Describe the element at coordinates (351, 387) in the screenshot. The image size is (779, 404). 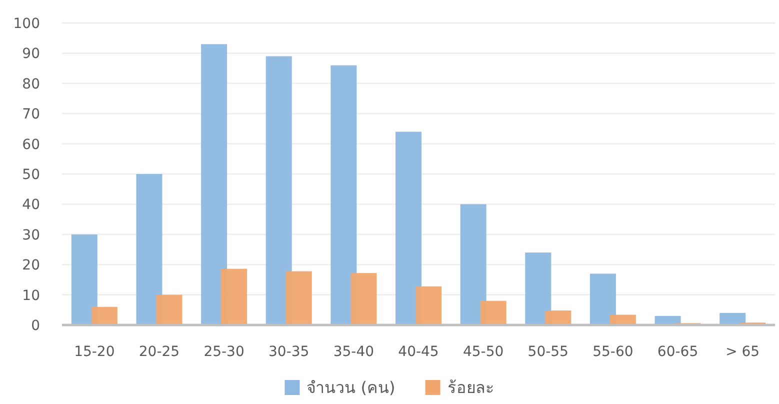
I see `legend-label: จำนวน (คน)` at that location.